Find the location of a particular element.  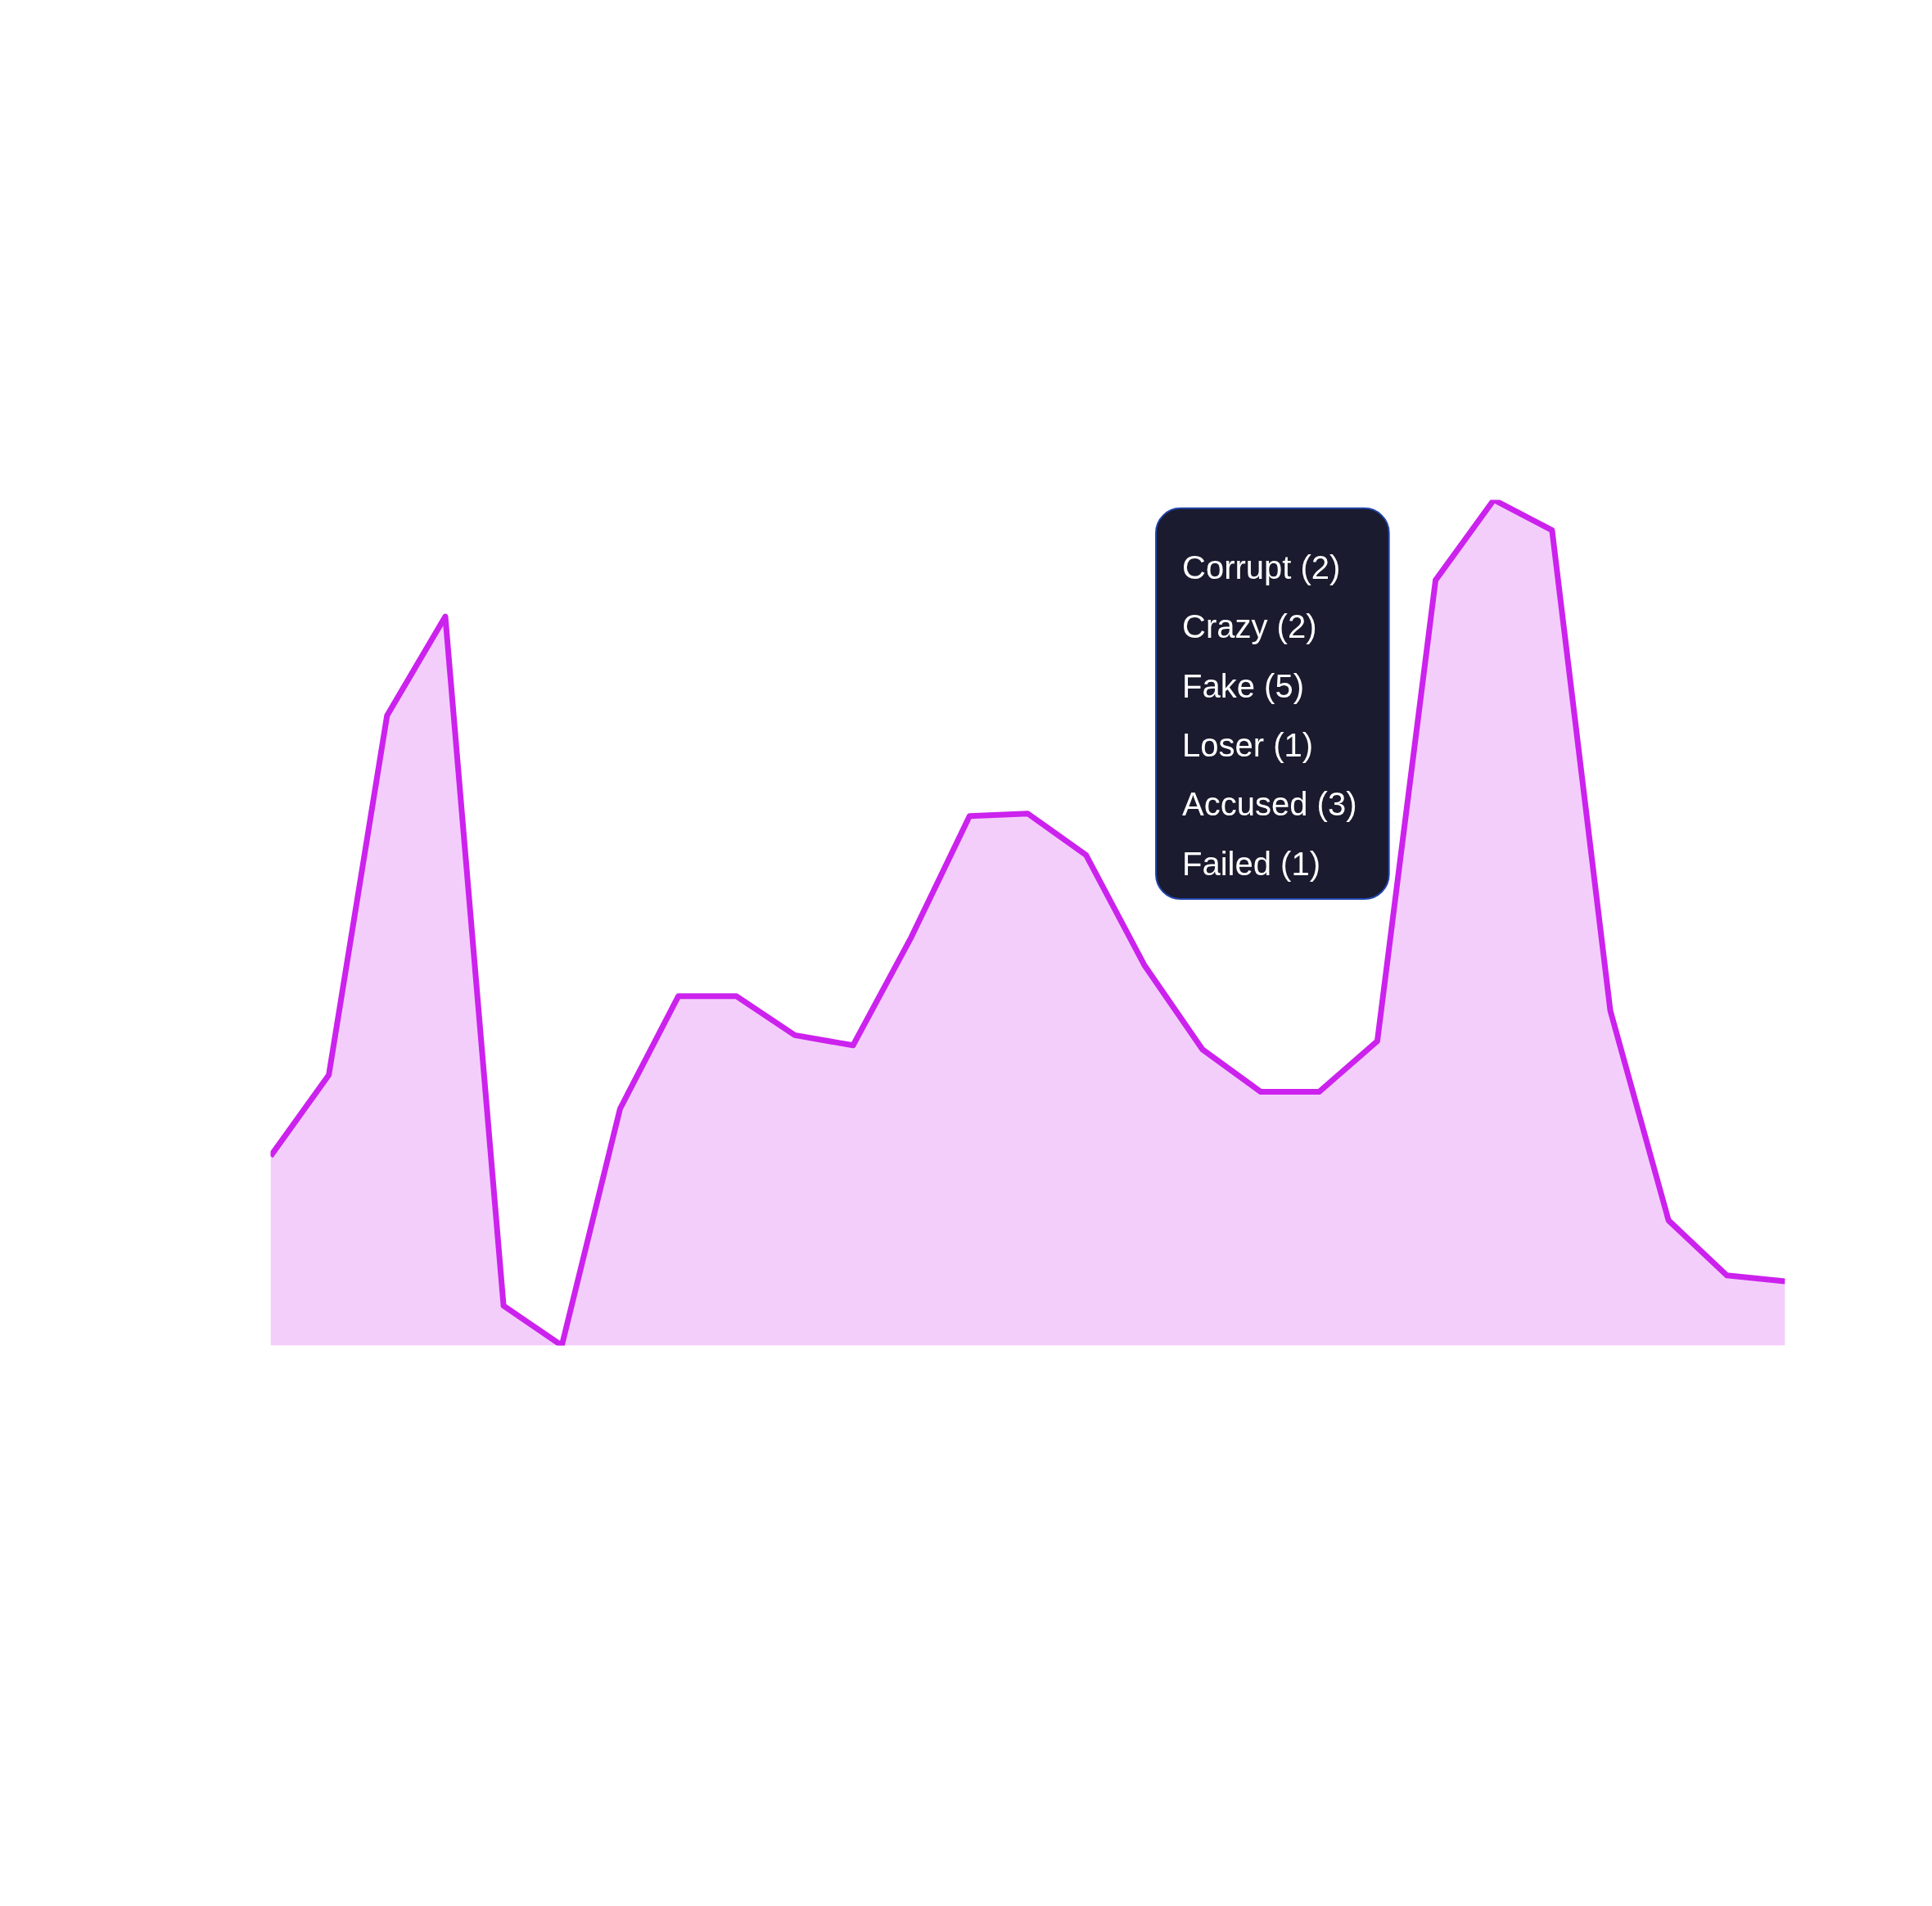

annotation: Crazy (2) is located at coordinates (1249, 626).